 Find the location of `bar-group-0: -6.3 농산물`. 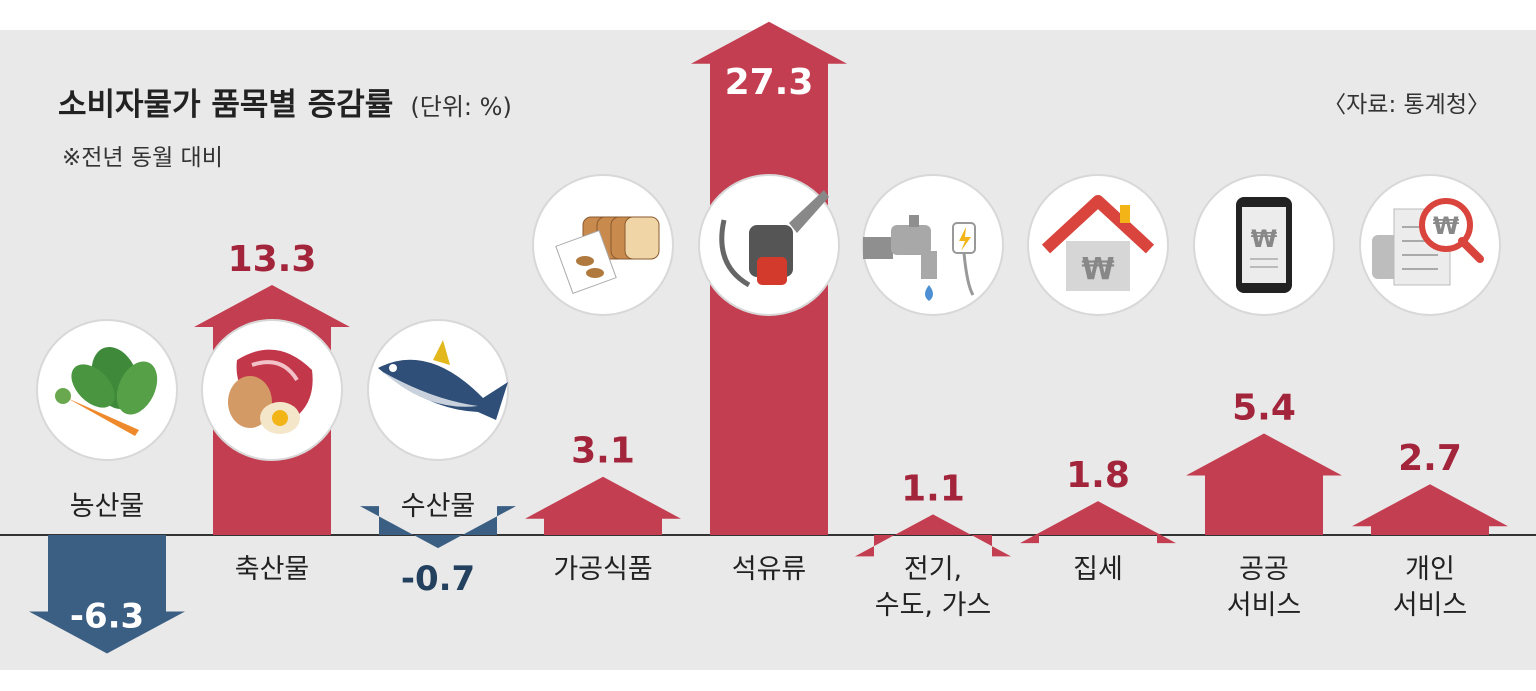

bar-group-0: -6.3 농산물 is located at coordinates (107, 486).